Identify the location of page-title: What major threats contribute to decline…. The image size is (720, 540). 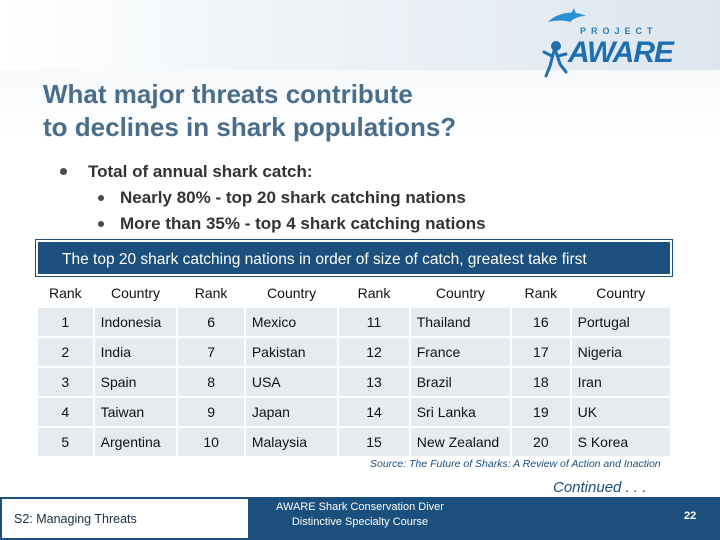
(303, 111).